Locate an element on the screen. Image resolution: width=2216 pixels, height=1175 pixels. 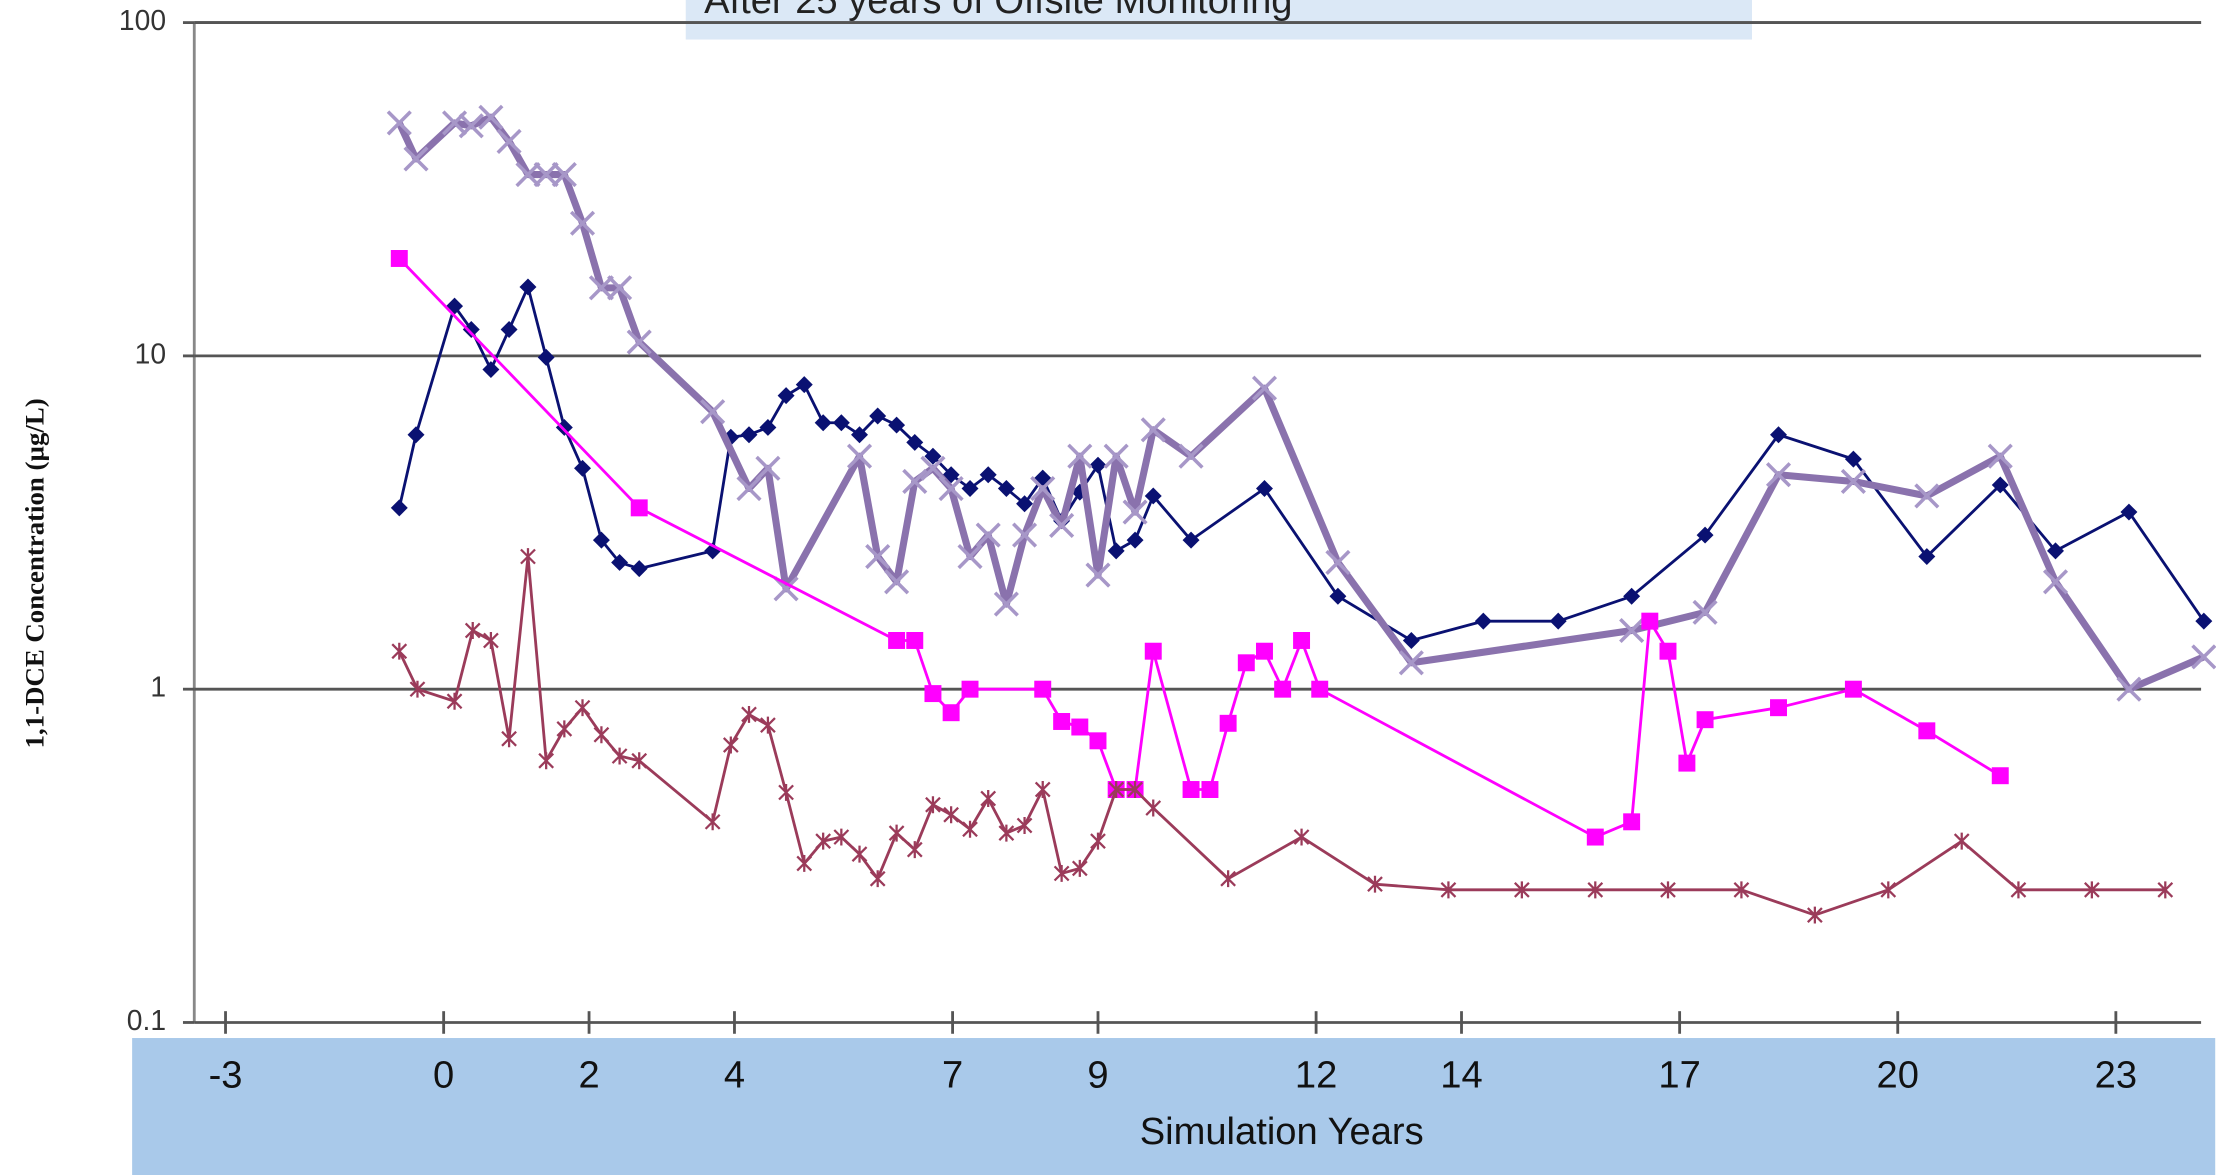
title-box is located at coordinates (1218, 20).